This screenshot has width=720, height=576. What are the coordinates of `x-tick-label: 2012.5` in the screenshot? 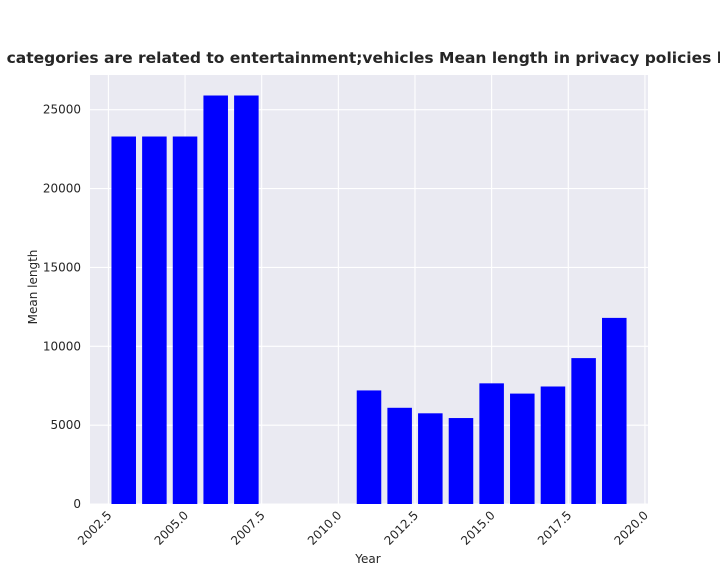 It's located at (402, 528).